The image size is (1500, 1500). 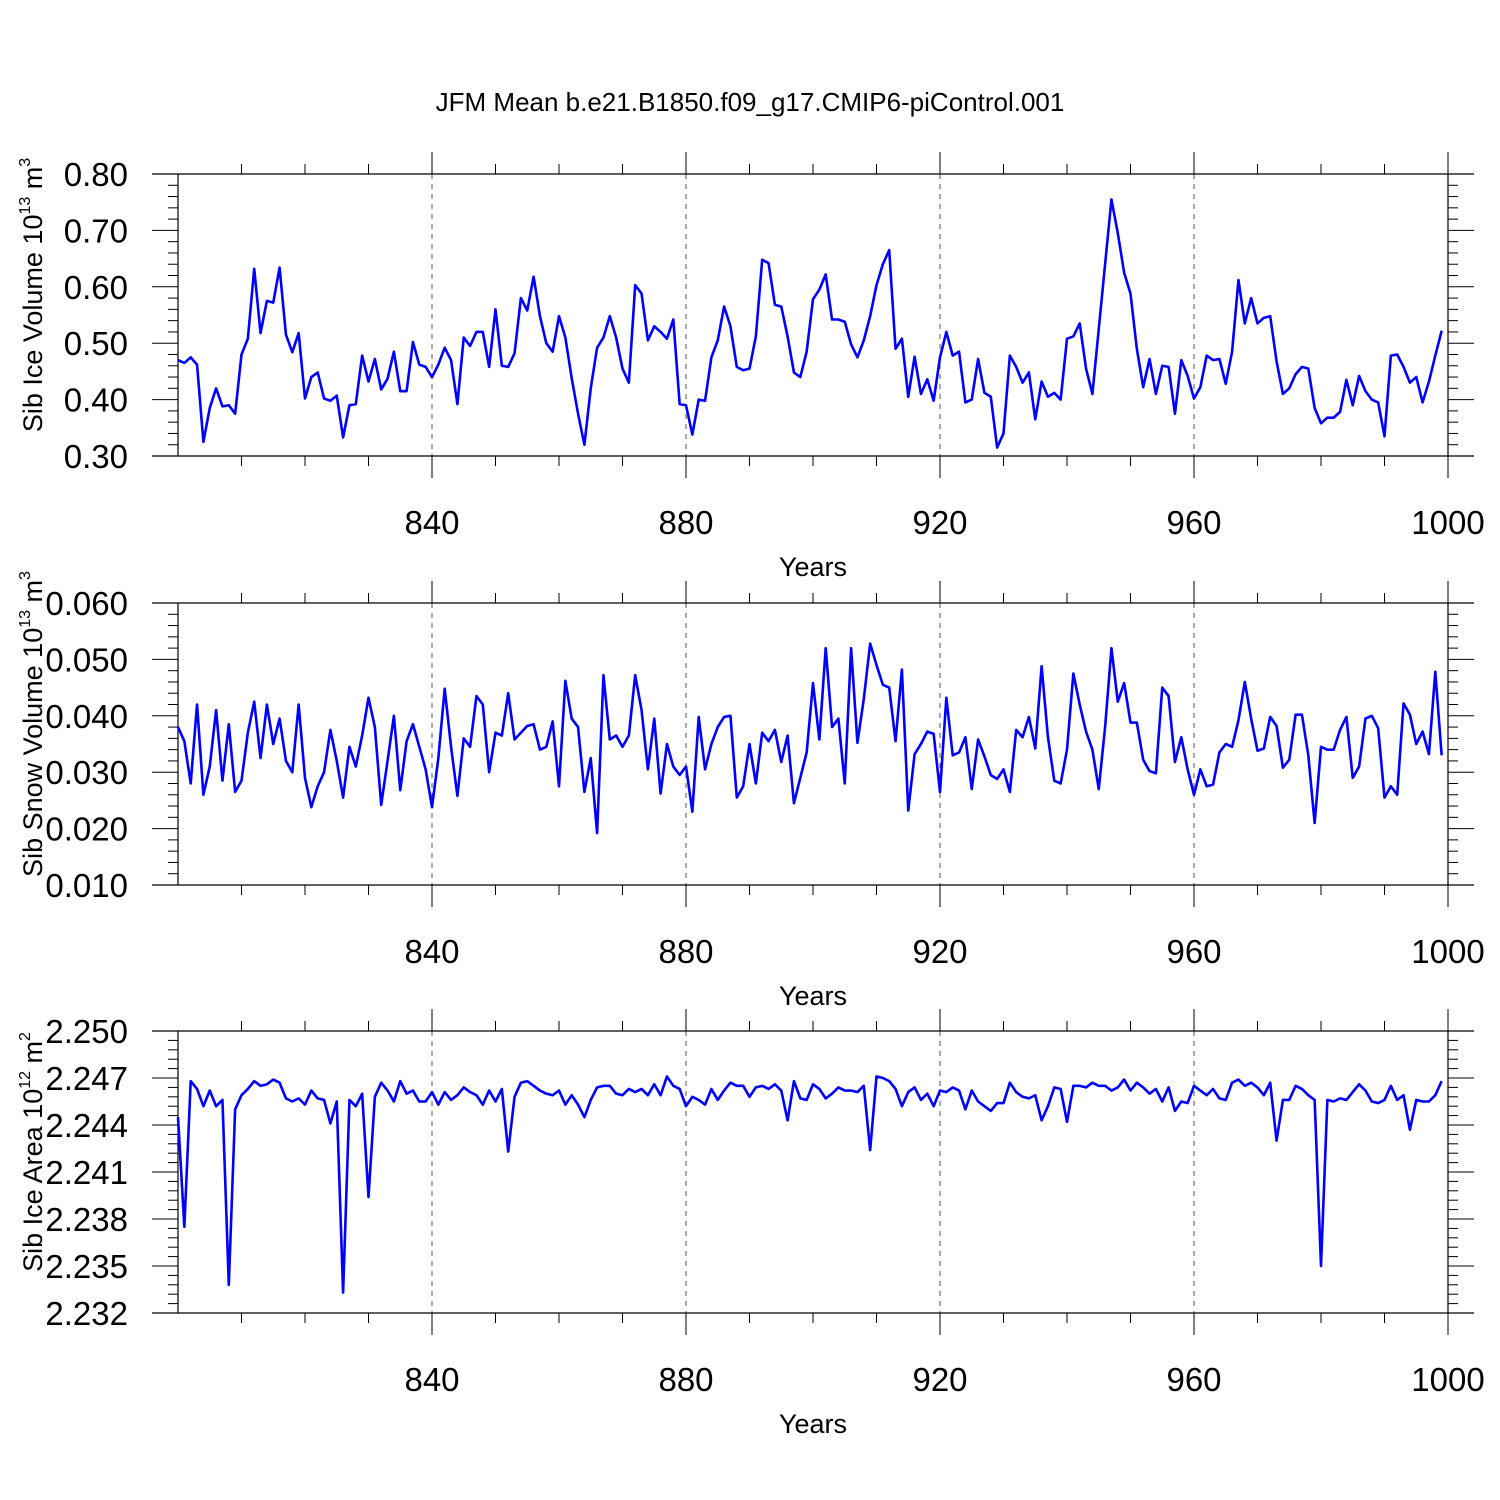 What do you see at coordinates (86, 1172) in the screenshot?
I see `y-tick-label: 2.241` at bounding box center [86, 1172].